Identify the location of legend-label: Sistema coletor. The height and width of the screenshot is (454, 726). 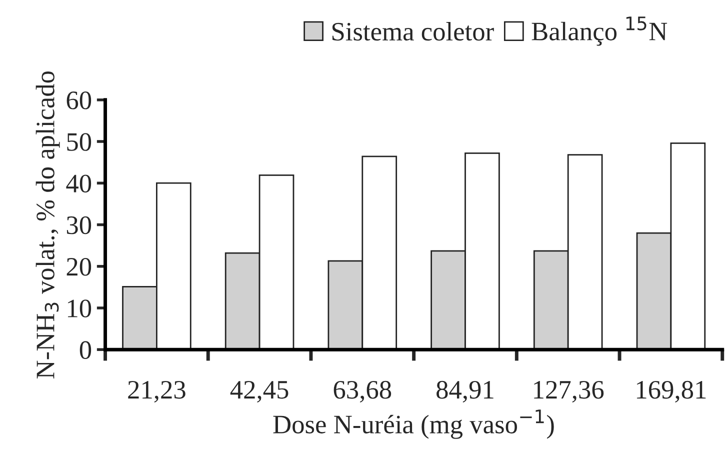
(413, 31).